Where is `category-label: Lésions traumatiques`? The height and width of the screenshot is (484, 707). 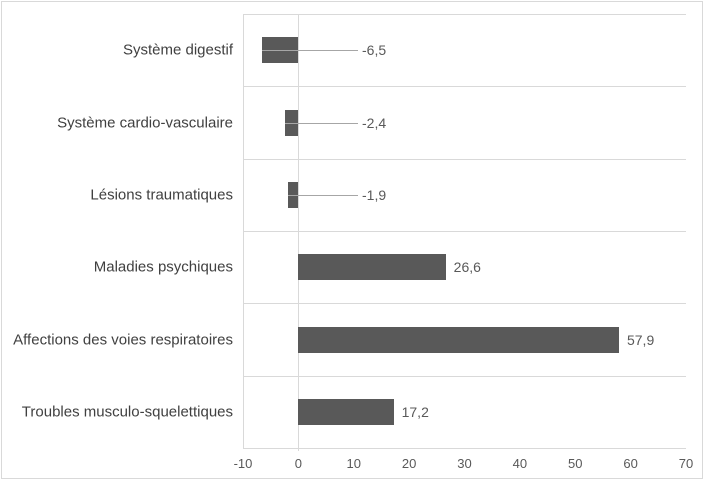 category-label: Lésions traumatiques is located at coordinates (161, 195).